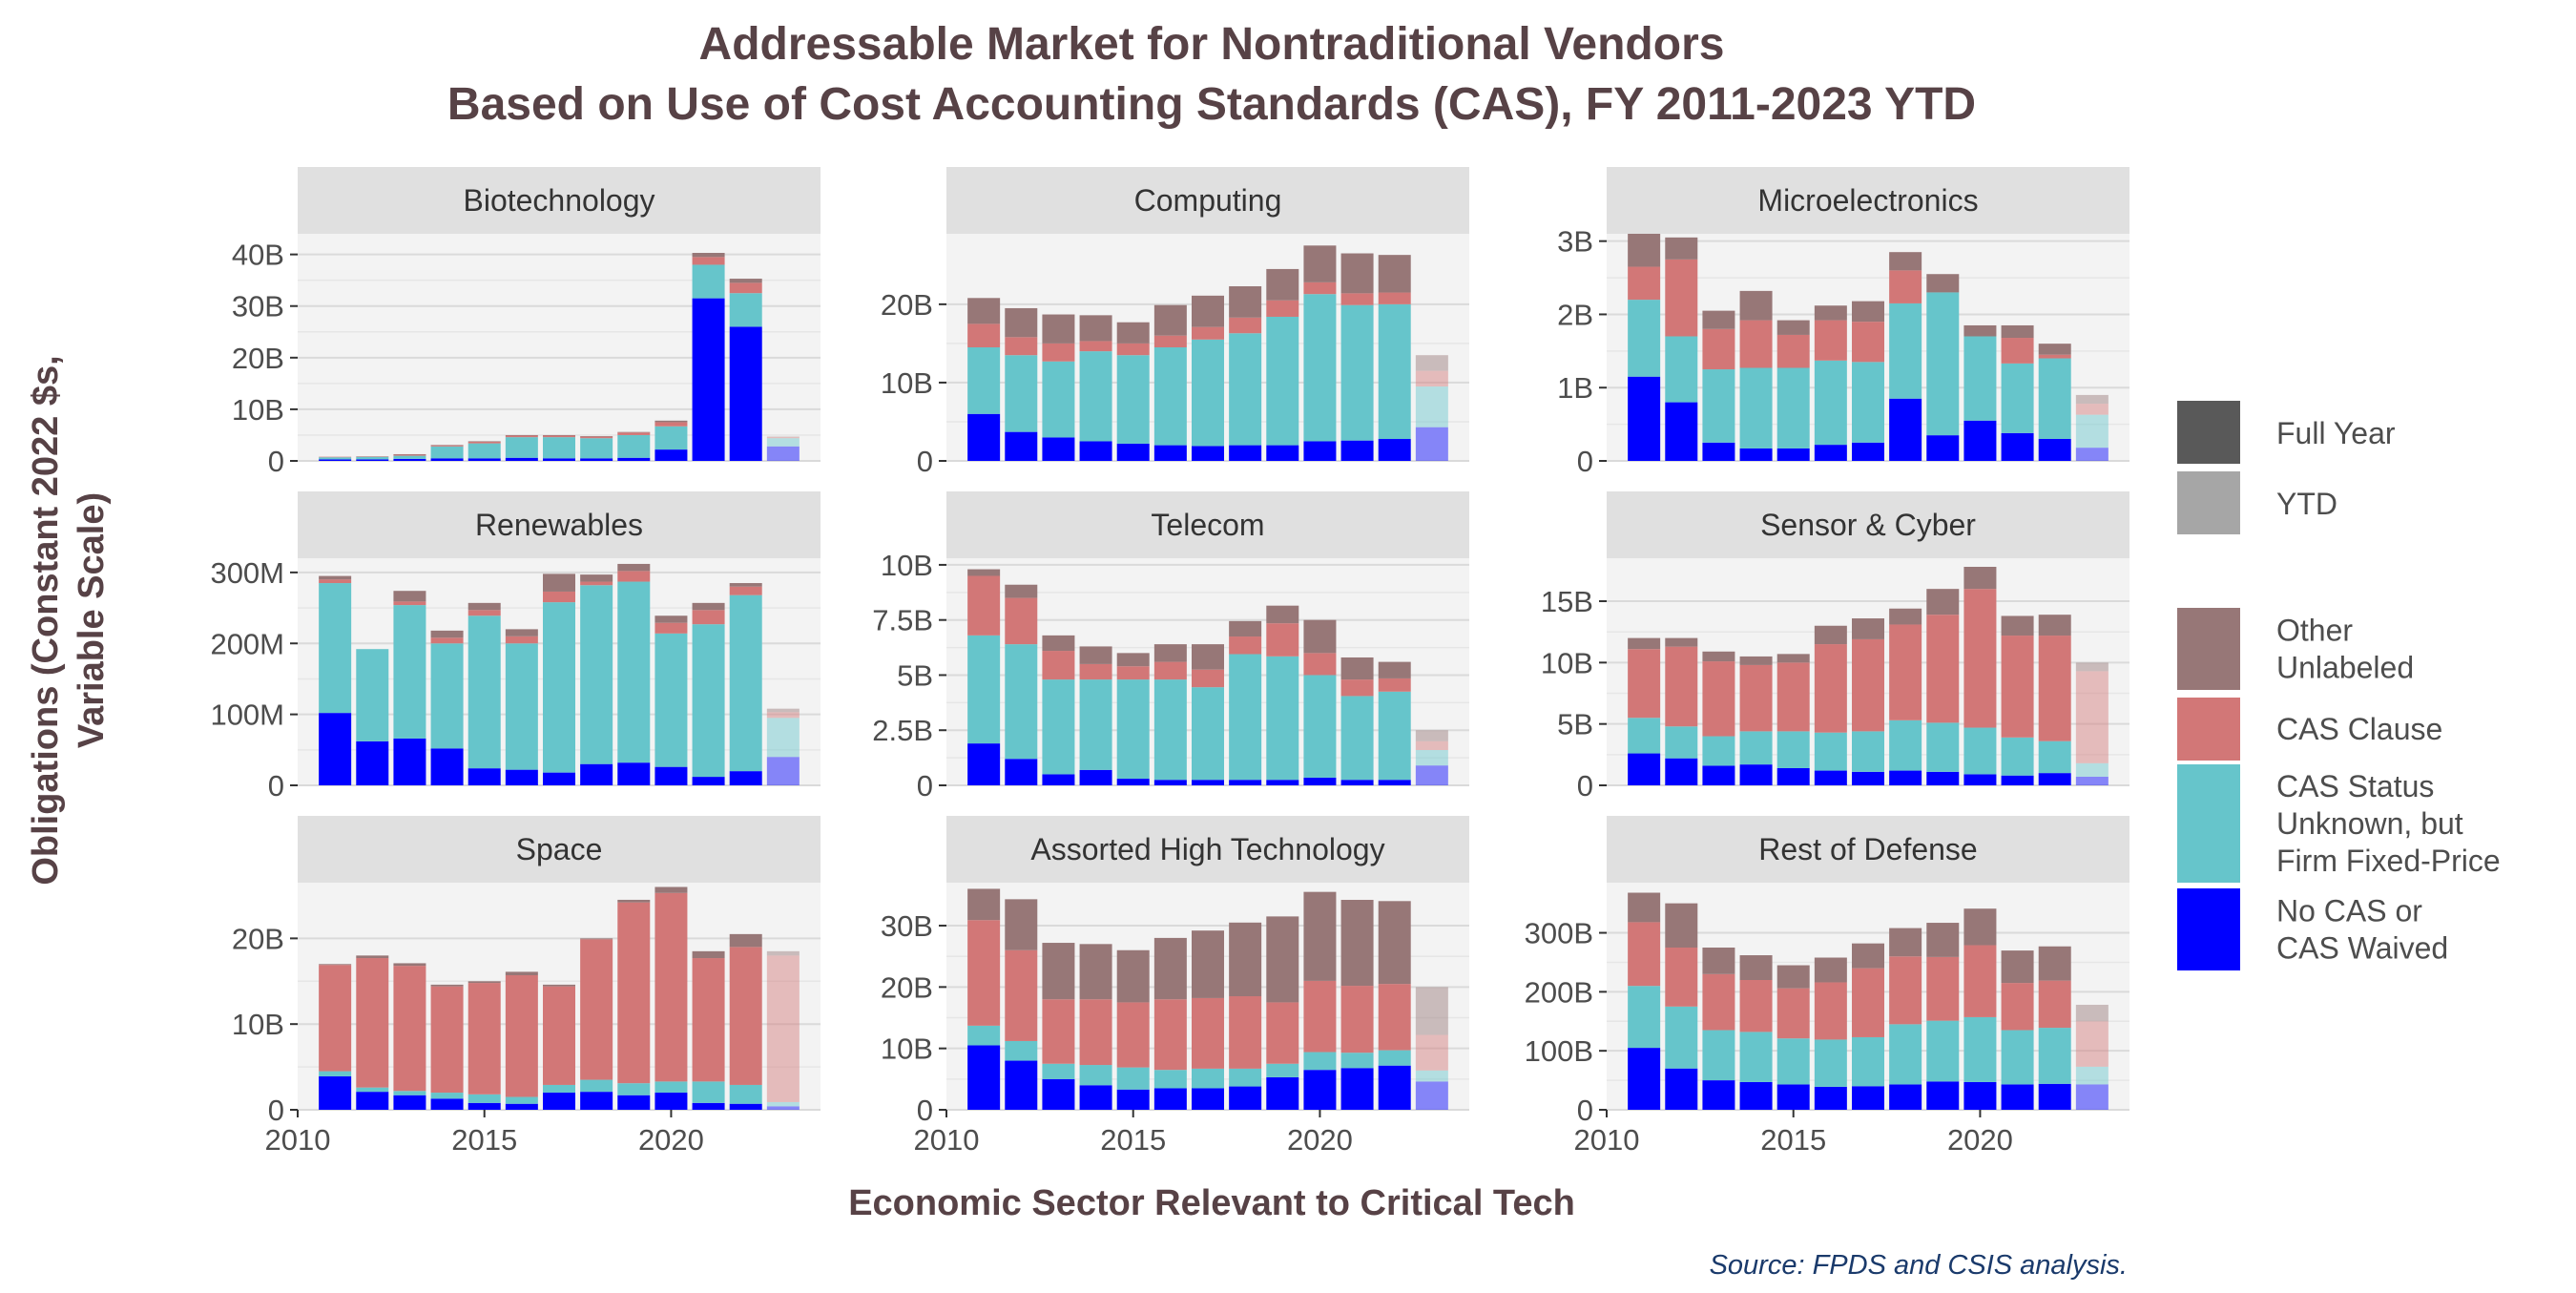 The image size is (2576, 1293). I want to click on bar-nocas-2018, so click(1905, 777).